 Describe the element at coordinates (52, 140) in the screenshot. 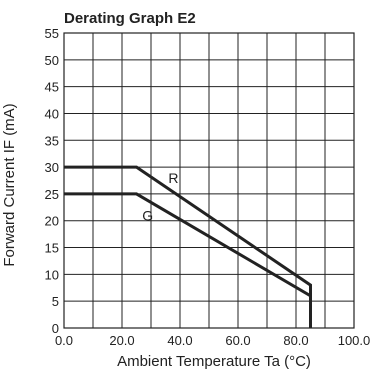

I see `y-tick-label: 35` at that location.